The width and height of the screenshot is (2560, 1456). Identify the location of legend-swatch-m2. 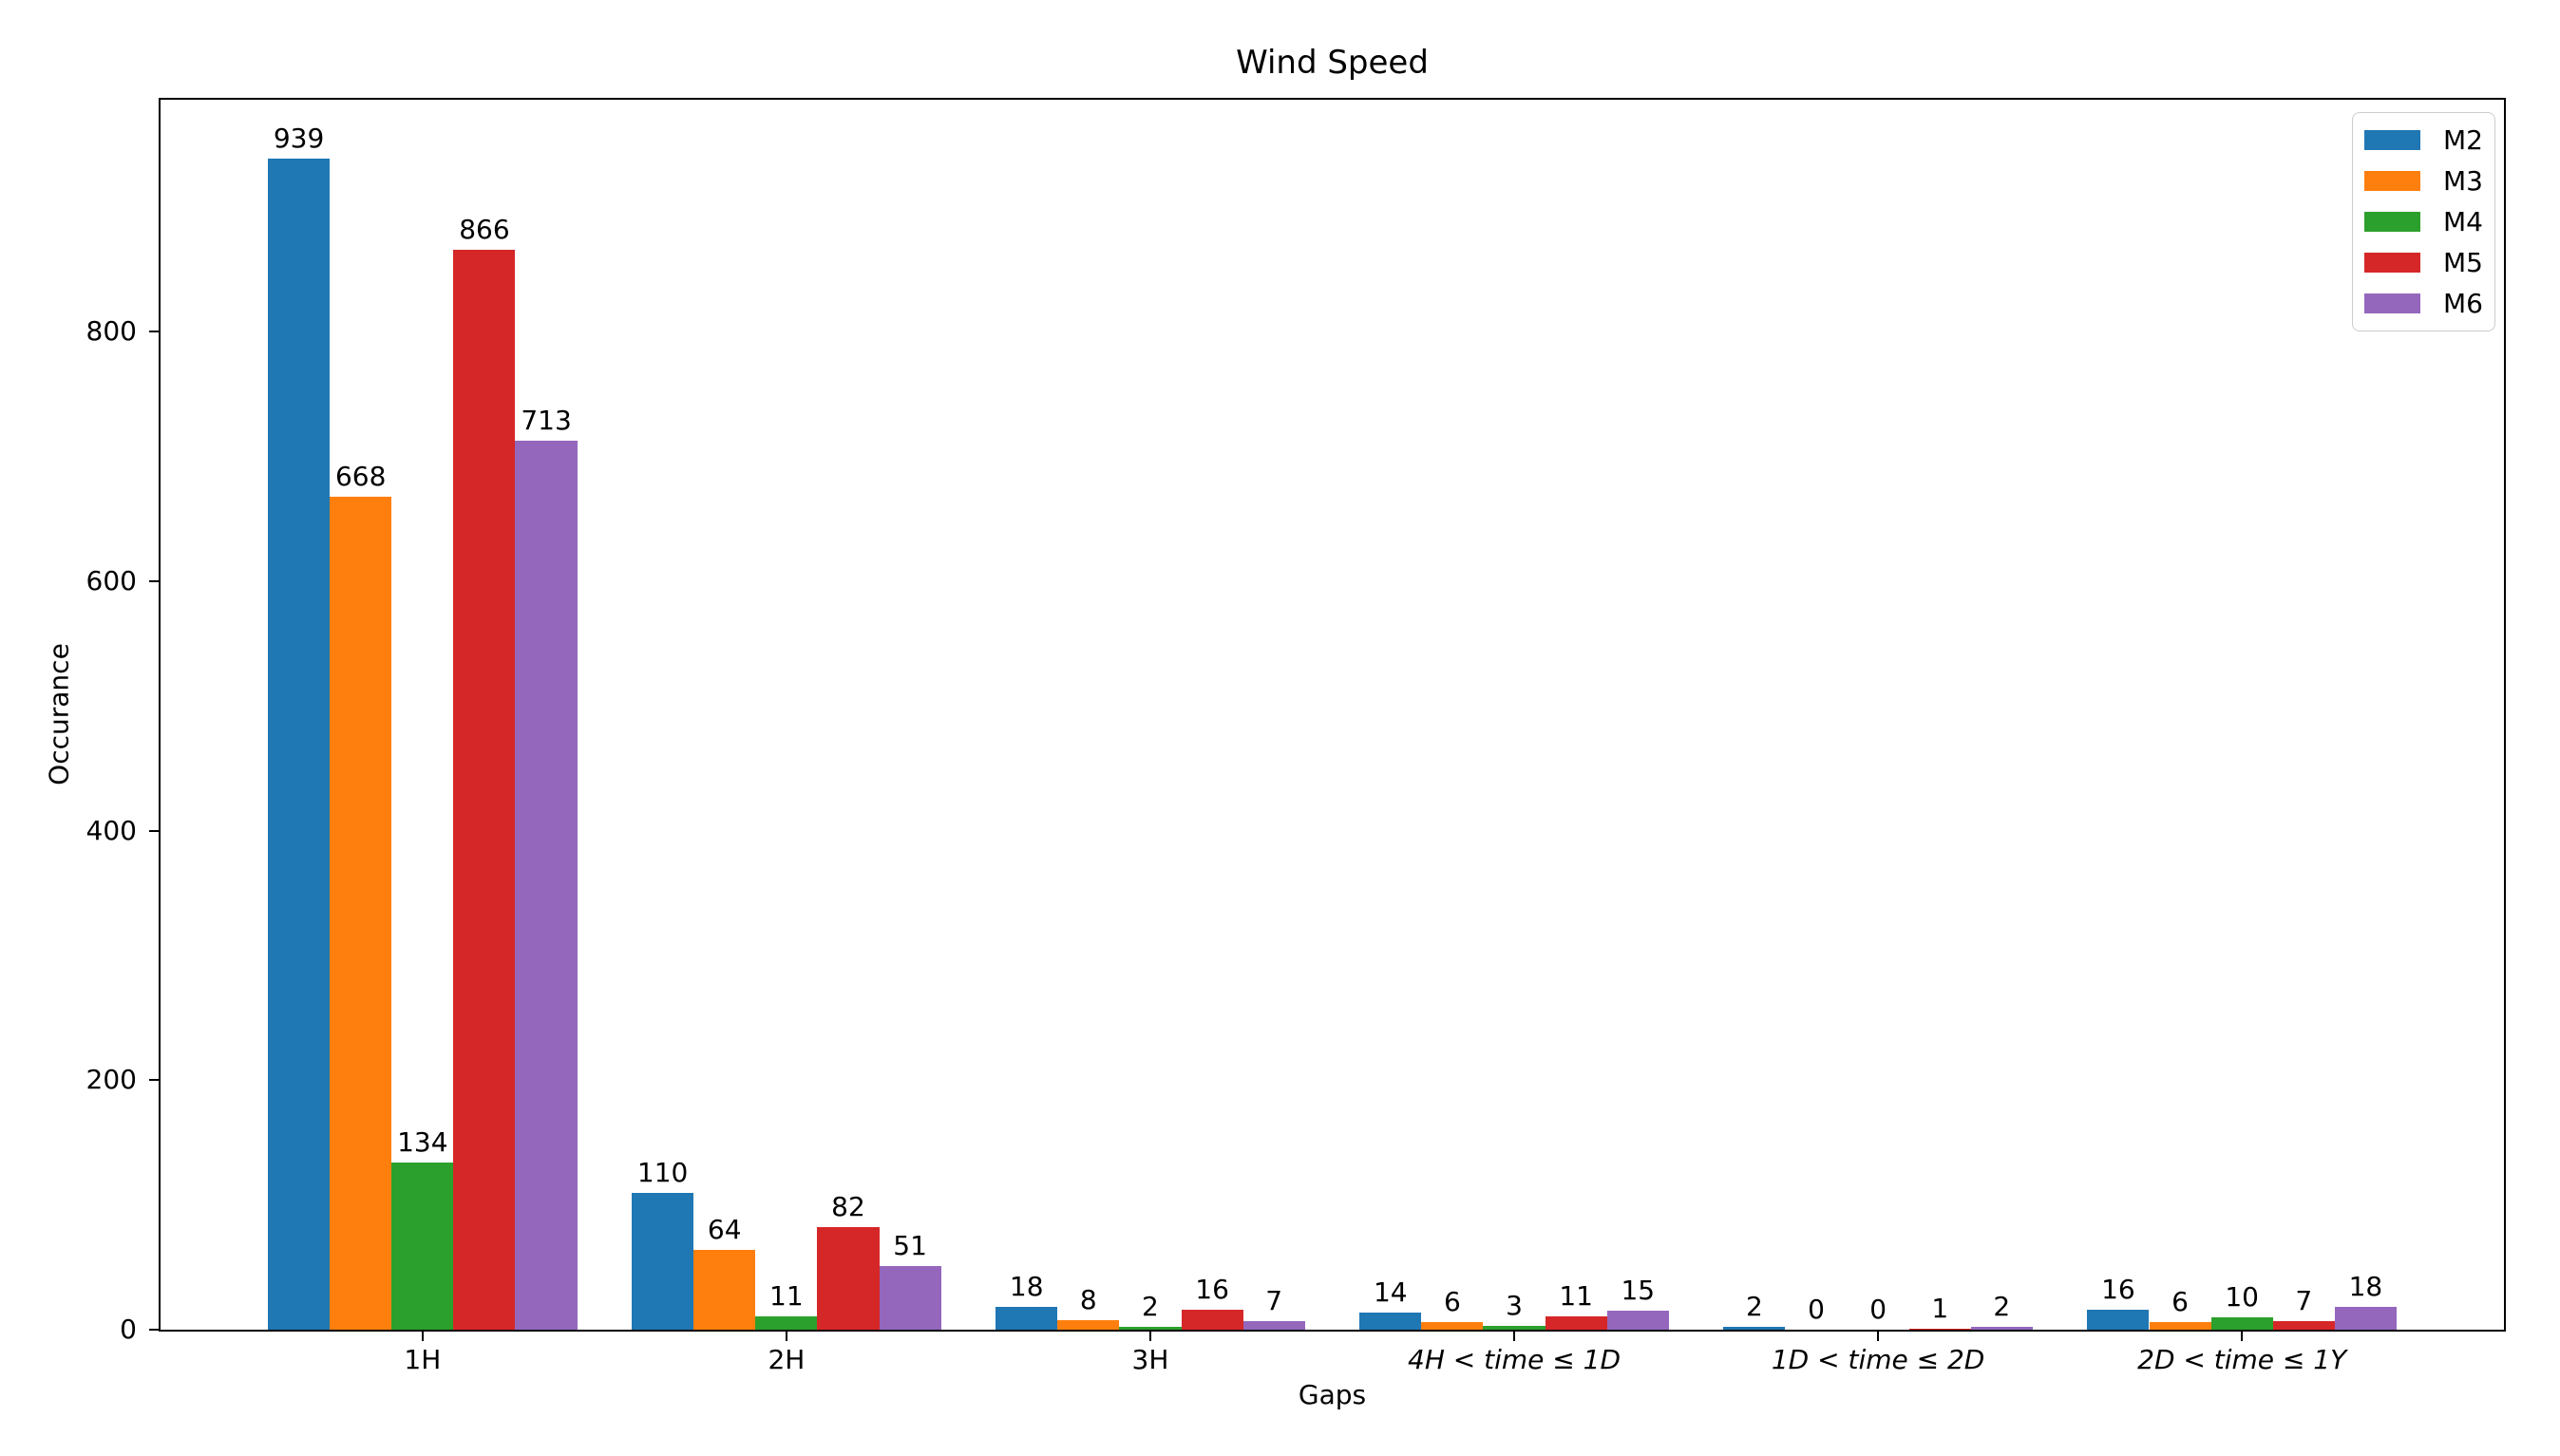
(2392, 140).